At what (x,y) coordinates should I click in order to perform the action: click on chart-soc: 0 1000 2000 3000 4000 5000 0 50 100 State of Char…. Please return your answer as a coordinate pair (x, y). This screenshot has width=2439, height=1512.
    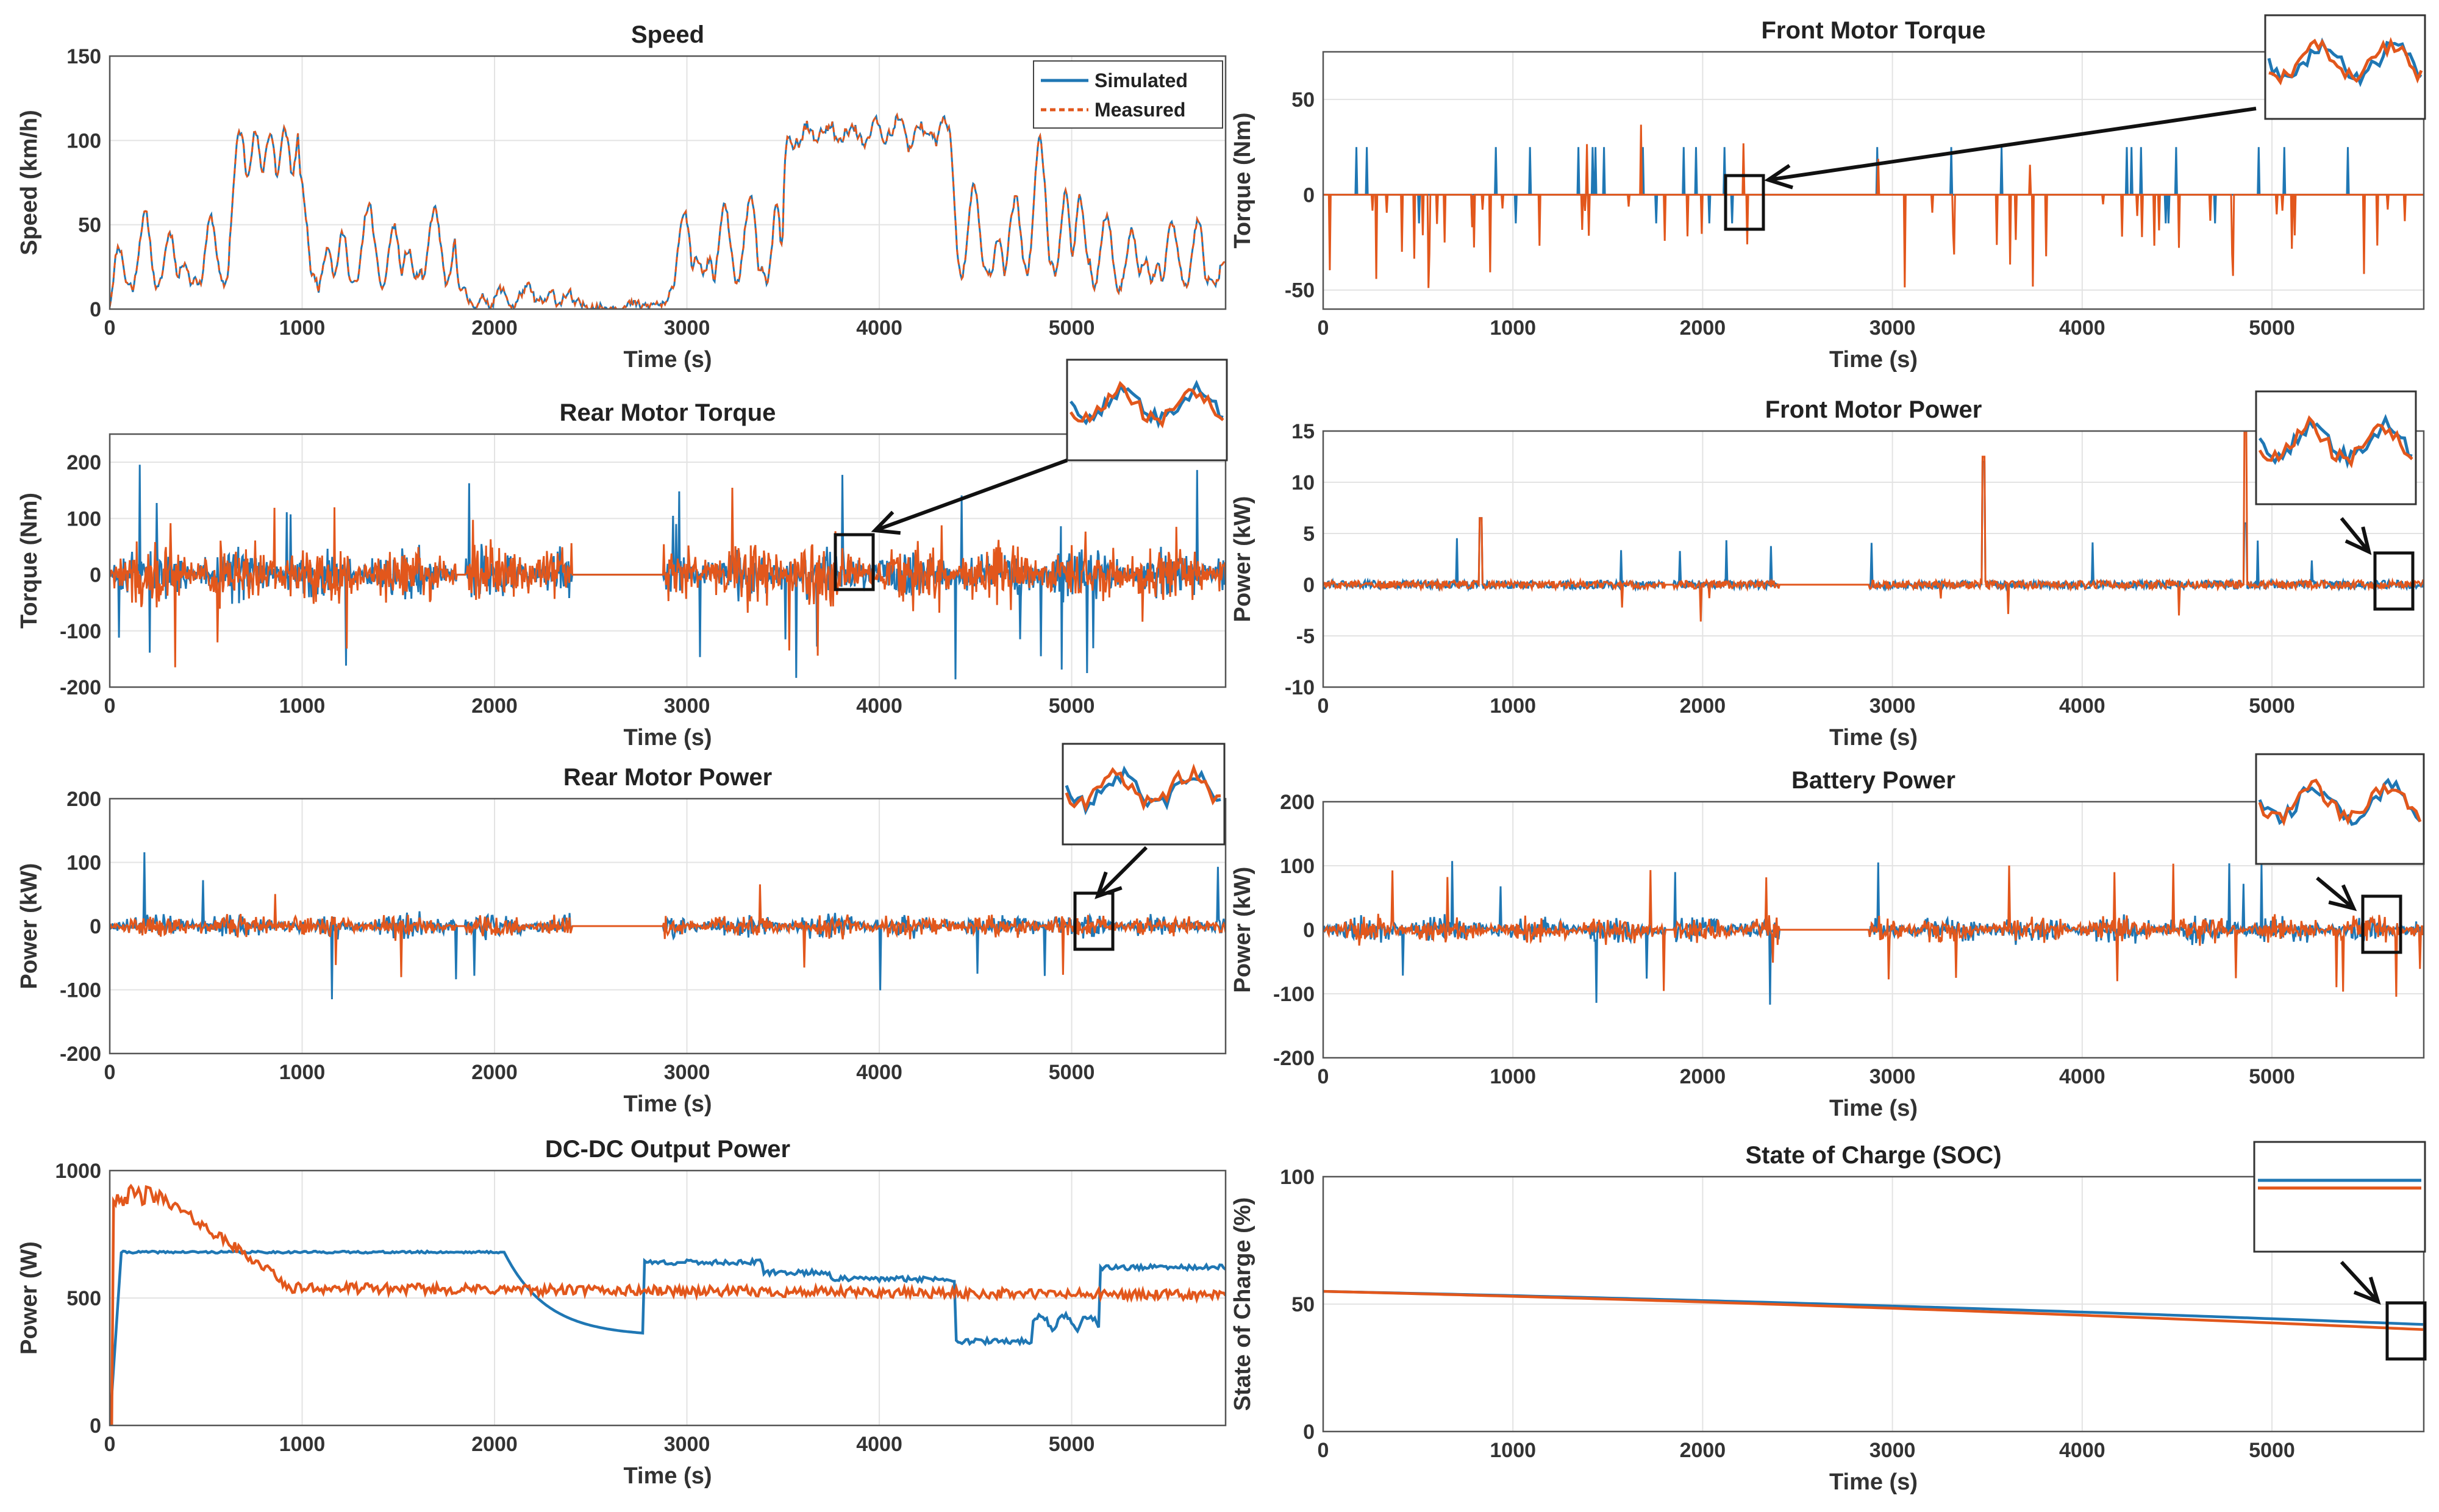
    Looking at the image, I should click on (1828, 1318).